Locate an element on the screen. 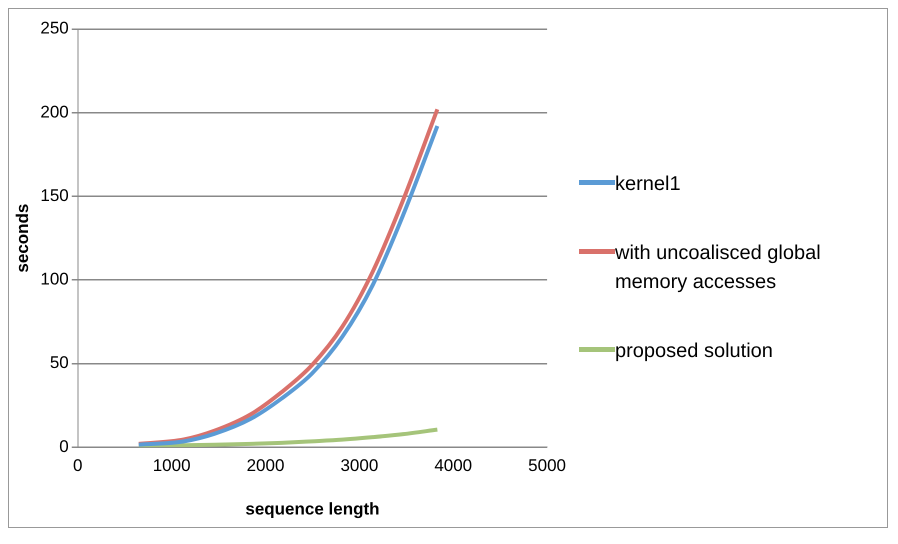 The image size is (898, 544). x-tick-label: 5000 is located at coordinates (547, 466).